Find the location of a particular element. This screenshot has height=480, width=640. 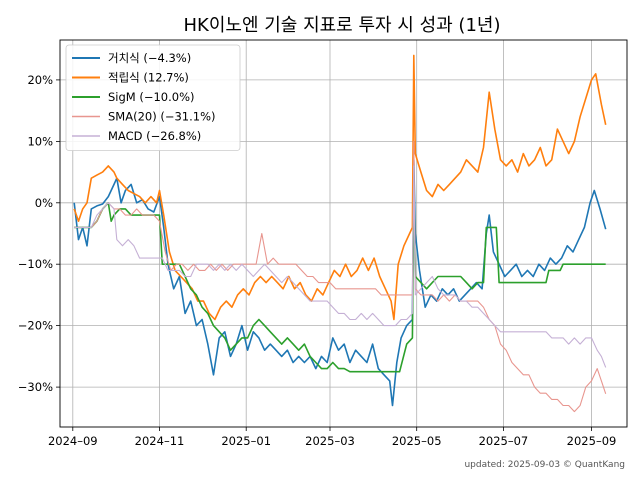

y-tick-label: 0% is located at coordinates (44, 203).